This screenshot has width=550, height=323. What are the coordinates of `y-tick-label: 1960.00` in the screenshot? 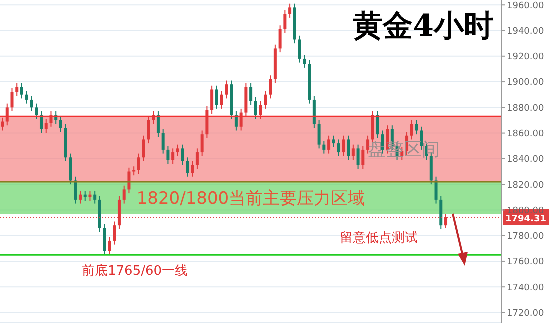 It's located at (525, 6).